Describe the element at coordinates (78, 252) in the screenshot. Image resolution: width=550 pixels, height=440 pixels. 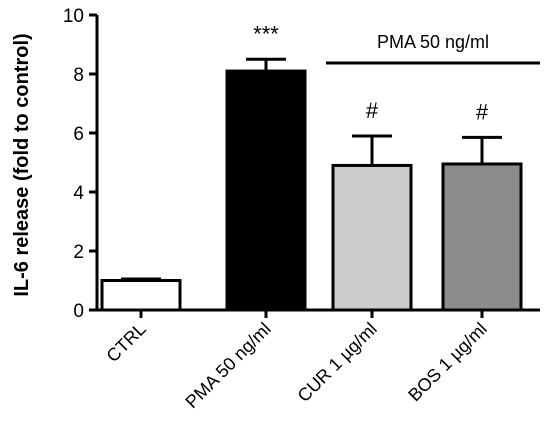
I see `y-tick-label: 2` at that location.